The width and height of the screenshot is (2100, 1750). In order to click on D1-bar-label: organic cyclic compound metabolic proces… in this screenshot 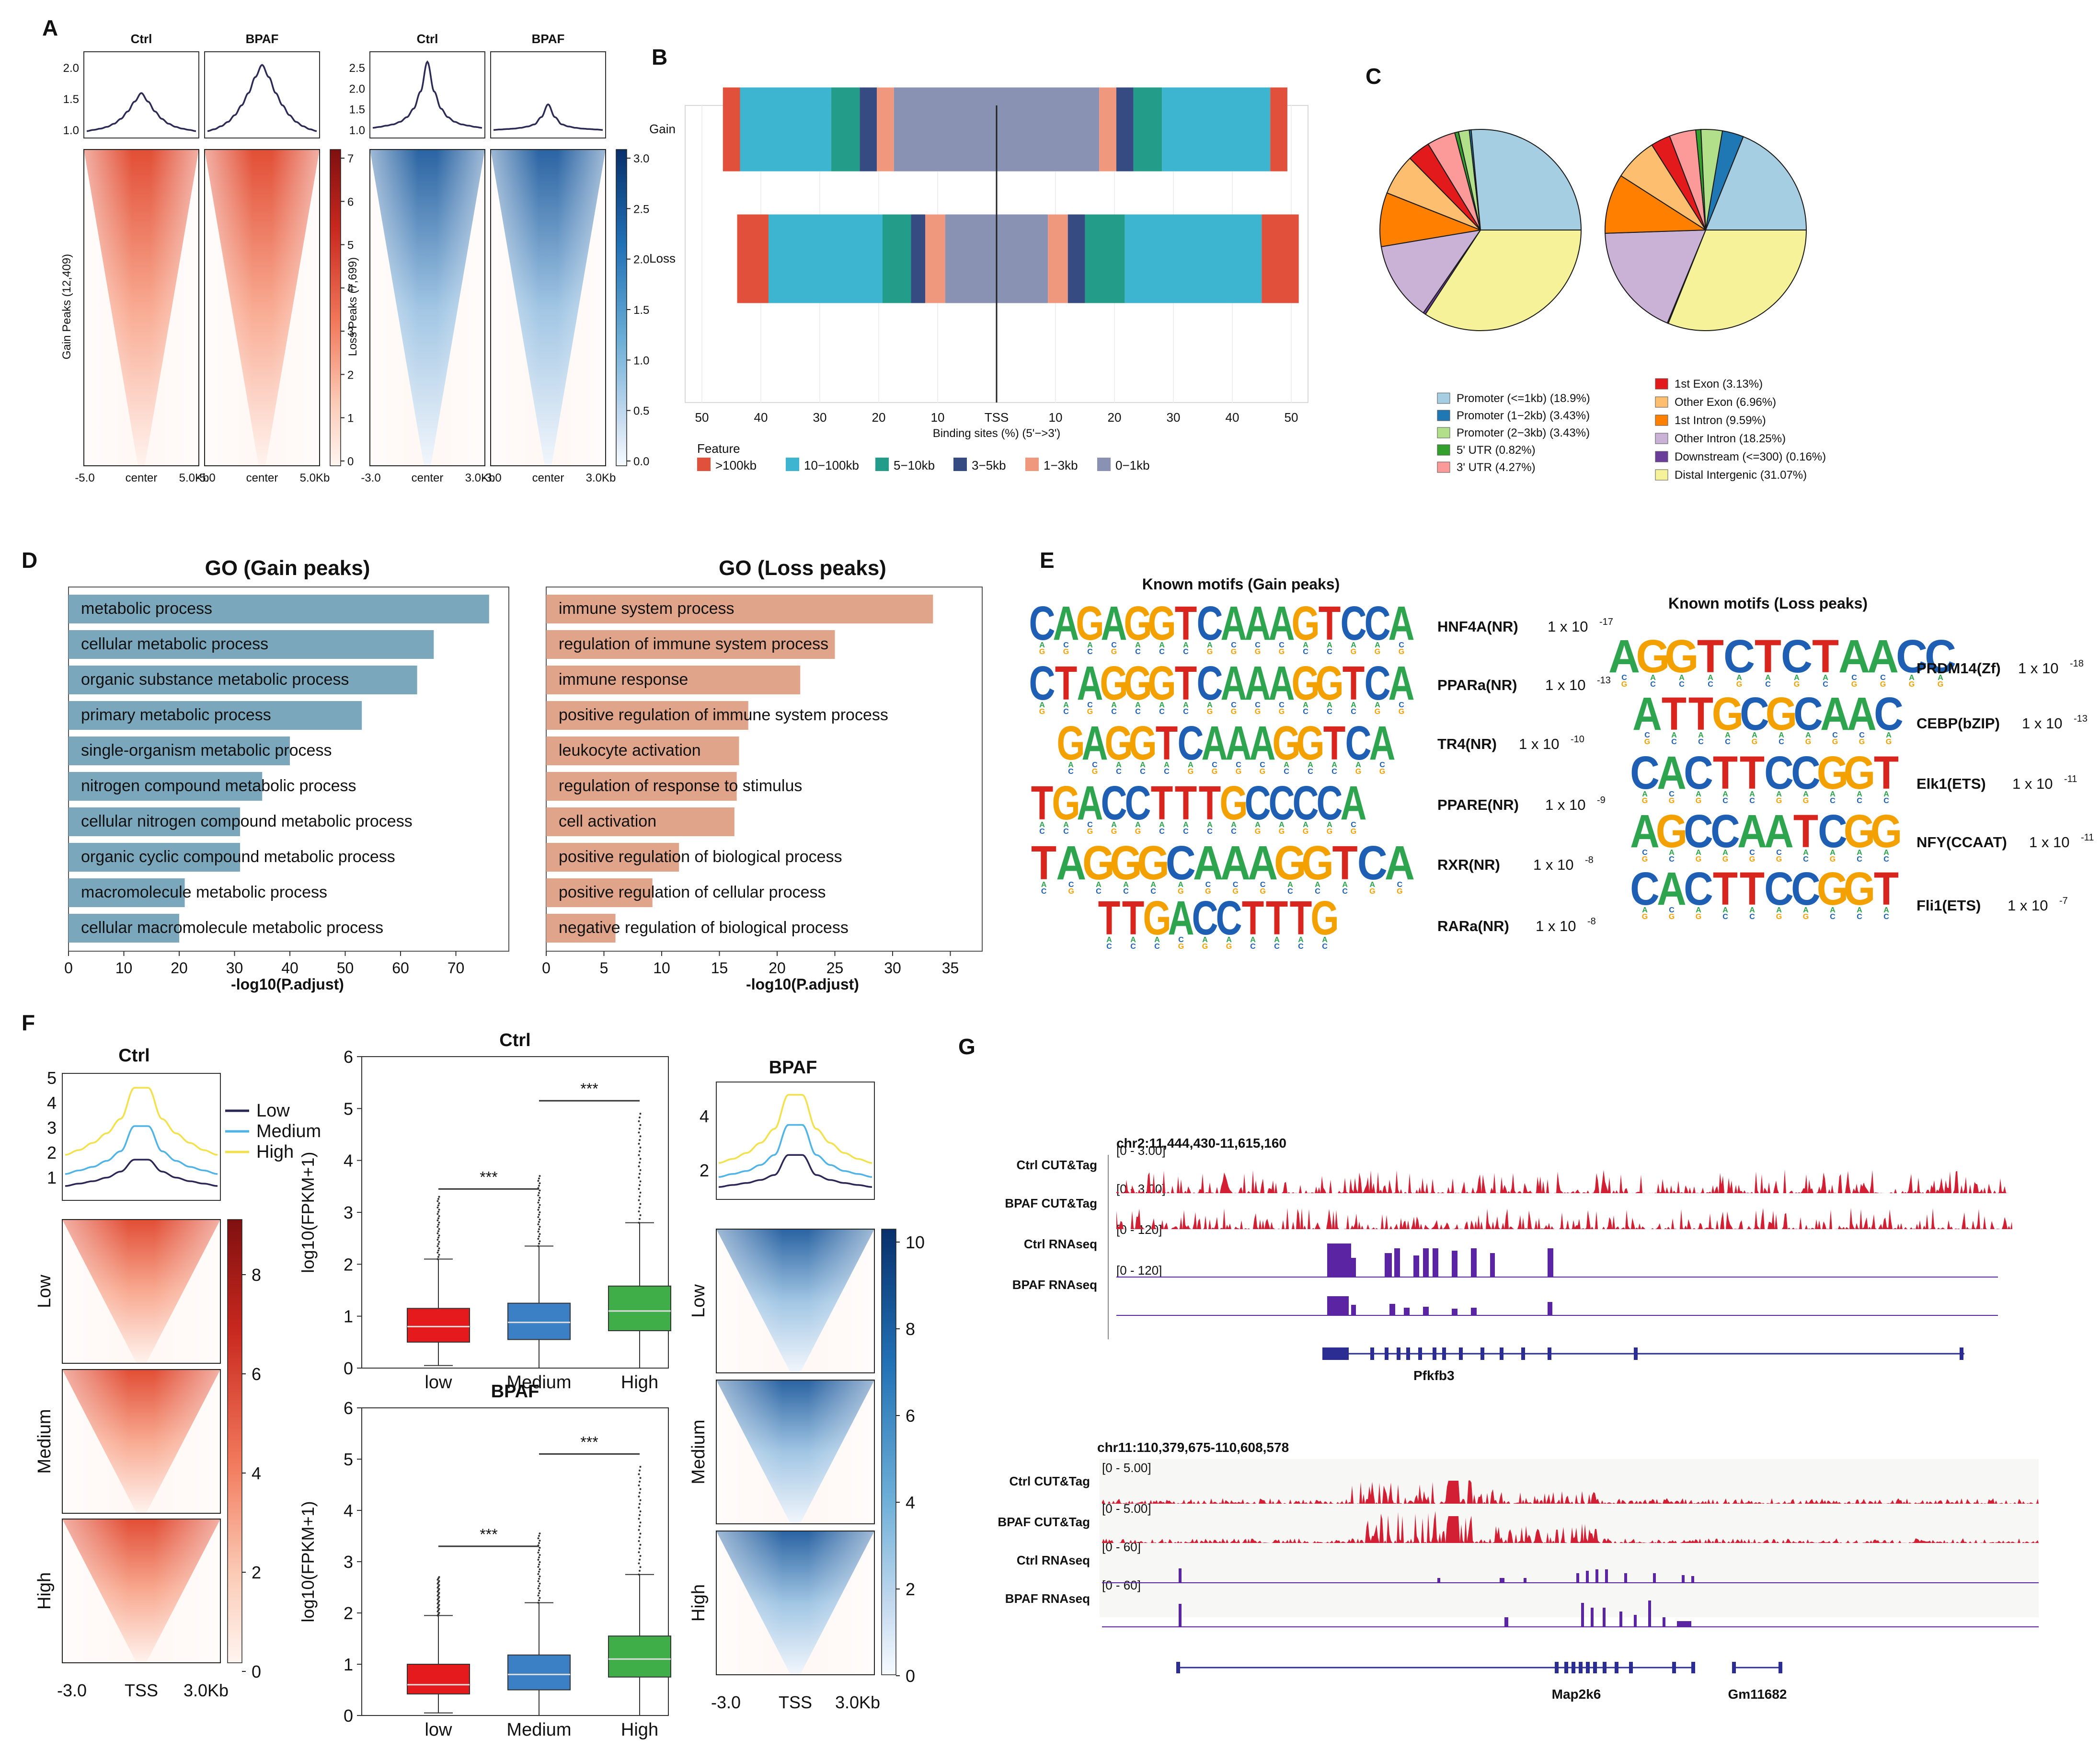, I will do `click(238, 857)`.